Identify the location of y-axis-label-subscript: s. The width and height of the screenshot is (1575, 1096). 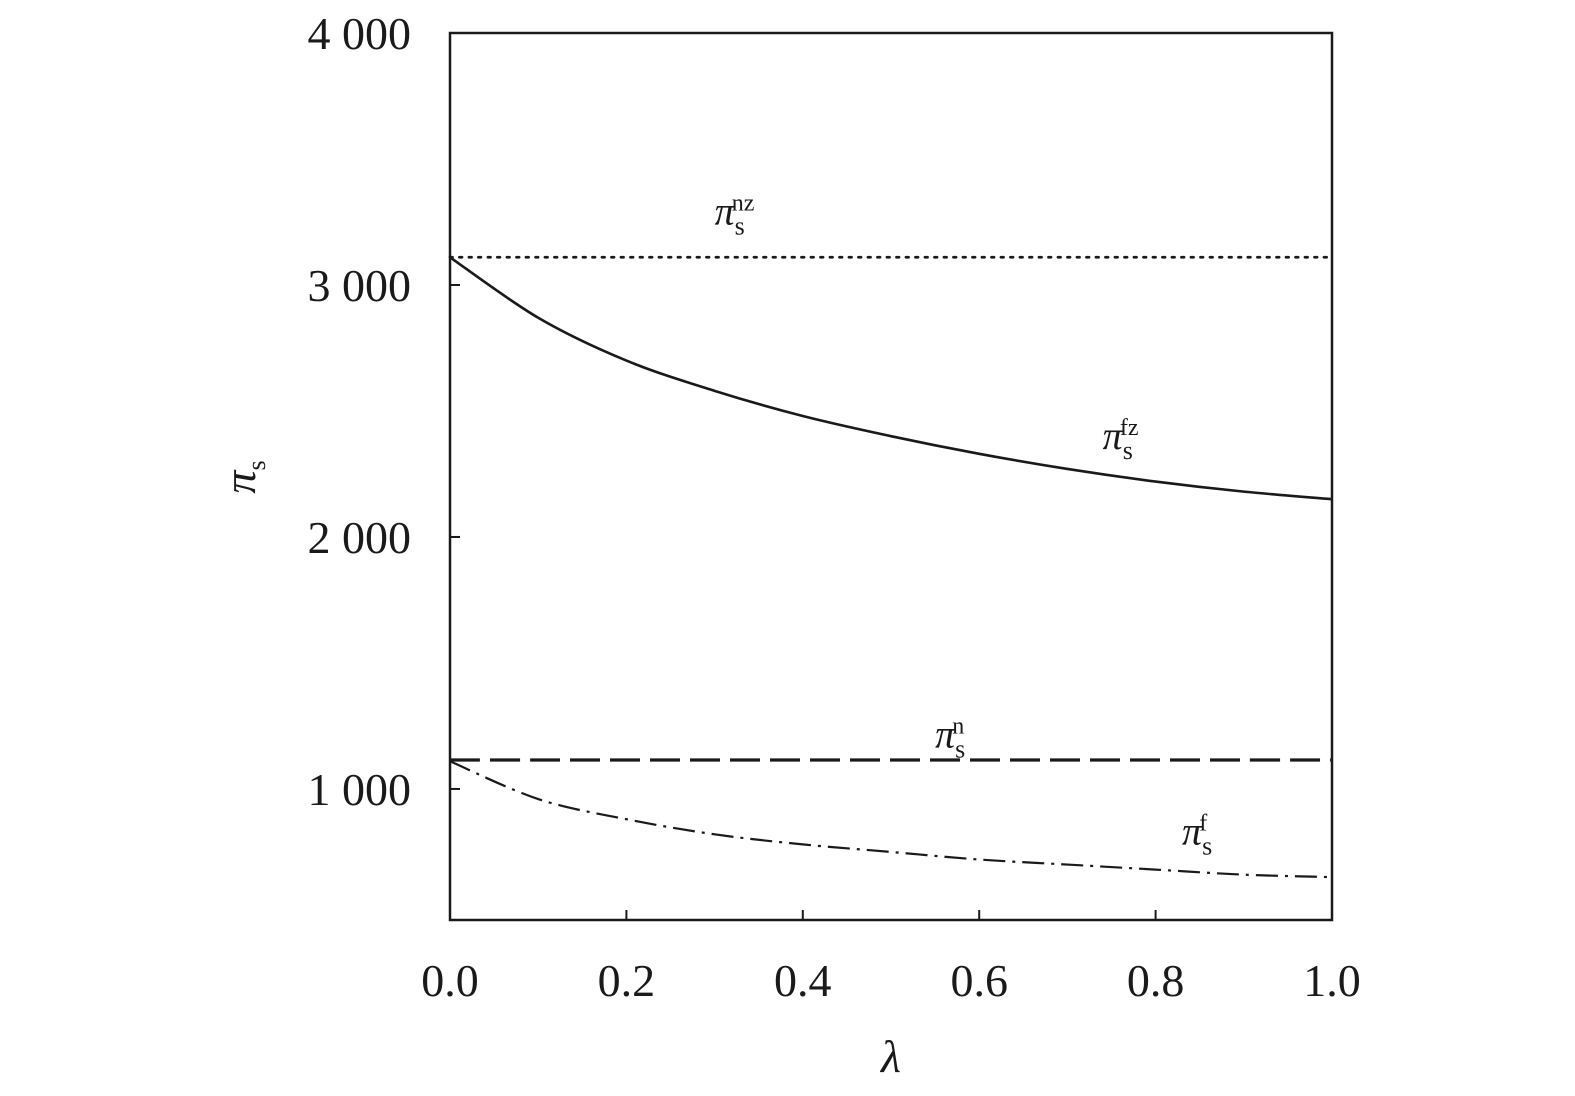
(256, 465).